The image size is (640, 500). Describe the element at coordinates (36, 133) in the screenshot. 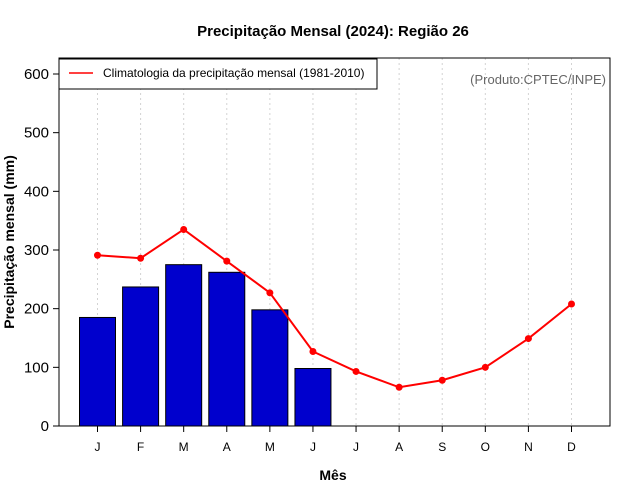

I see `y-tick-label: 500` at that location.